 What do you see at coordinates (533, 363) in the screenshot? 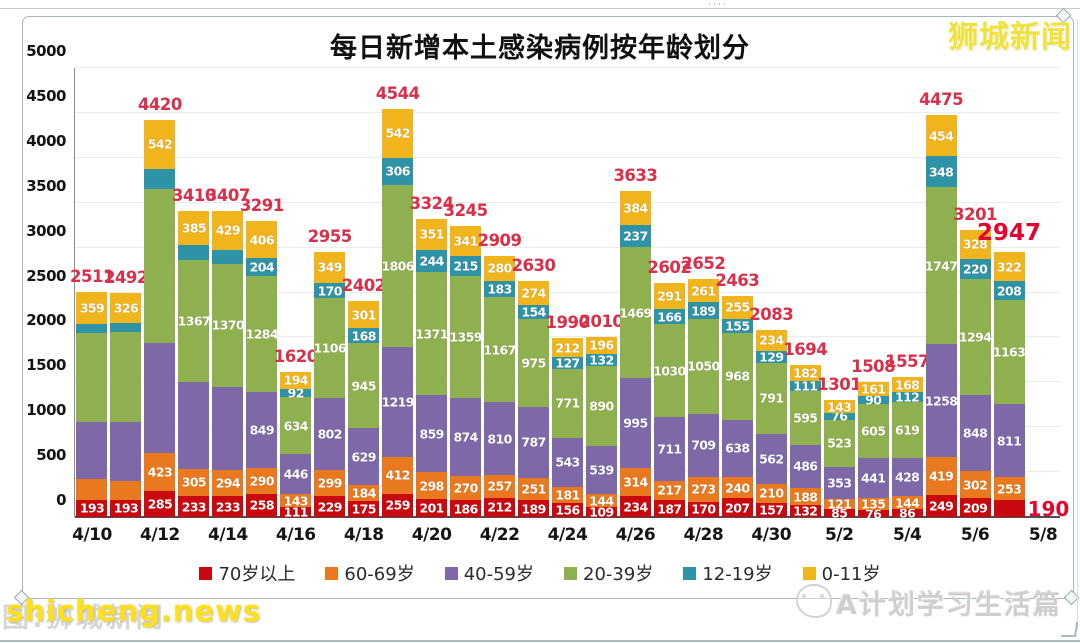
I see `segment-label: 975` at bounding box center [533, 363].